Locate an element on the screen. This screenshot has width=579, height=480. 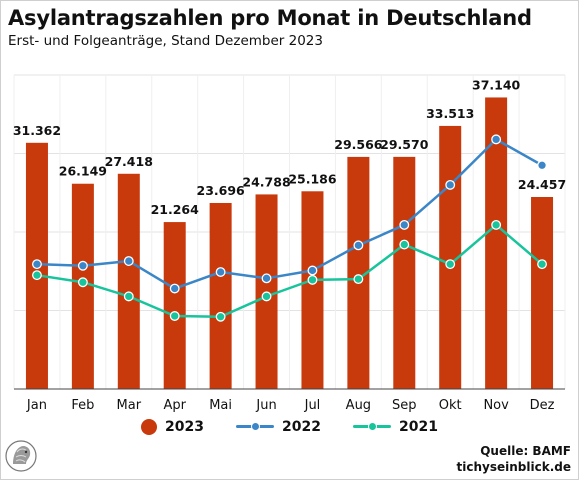
x-tick-label: Aug is located at coordinates (358, 405).